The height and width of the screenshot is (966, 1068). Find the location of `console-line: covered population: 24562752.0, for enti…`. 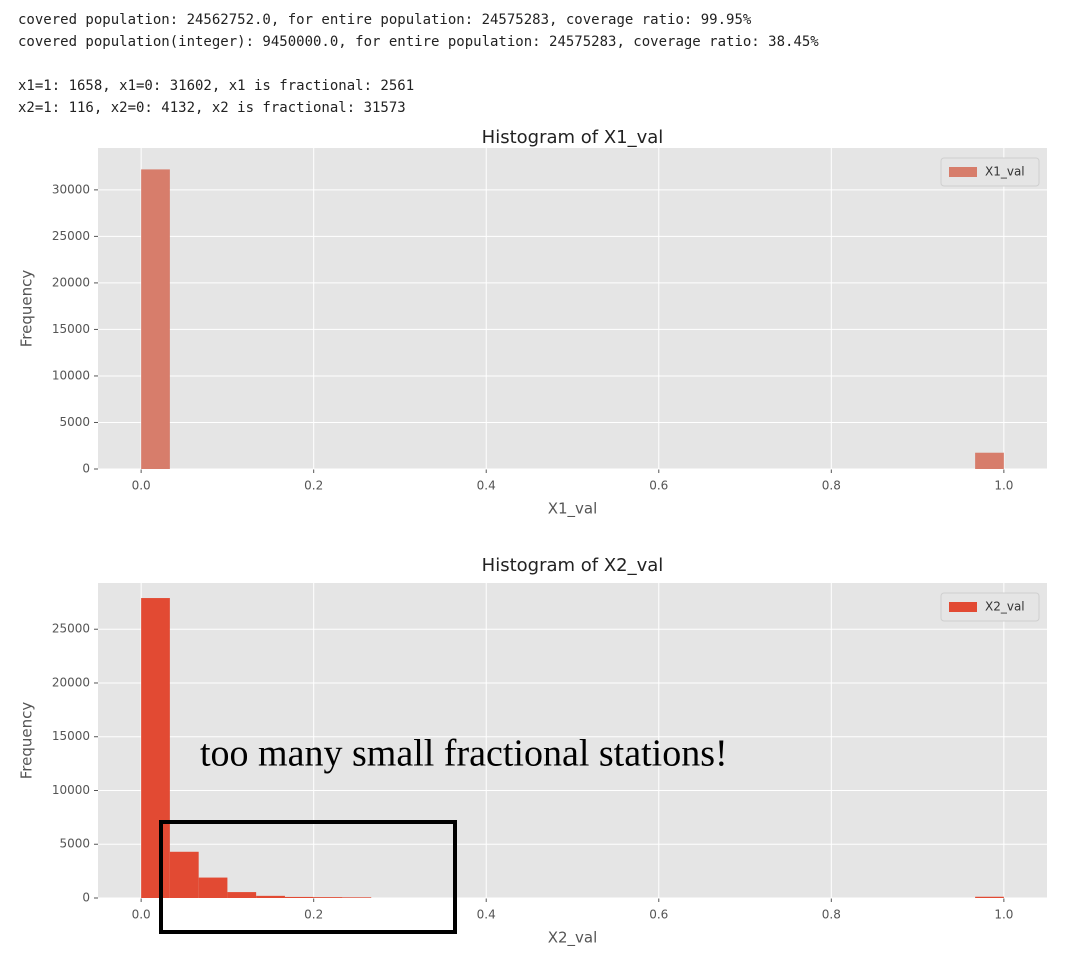

console-line: covered population: 24562752.0, for enti… is located at coordinates (385, 20).